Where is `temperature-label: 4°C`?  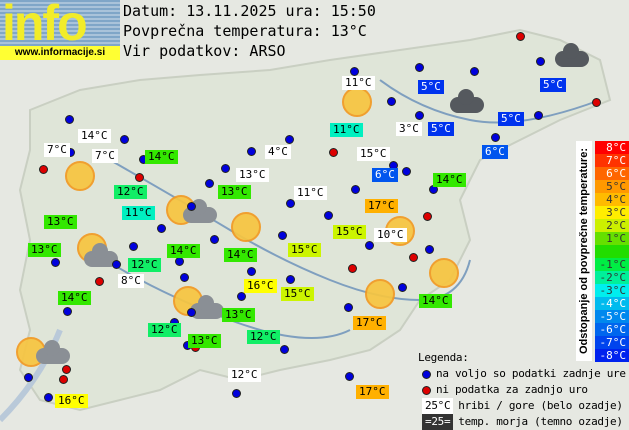 temperature-label: 4°C is located at coordinates (278, 152).